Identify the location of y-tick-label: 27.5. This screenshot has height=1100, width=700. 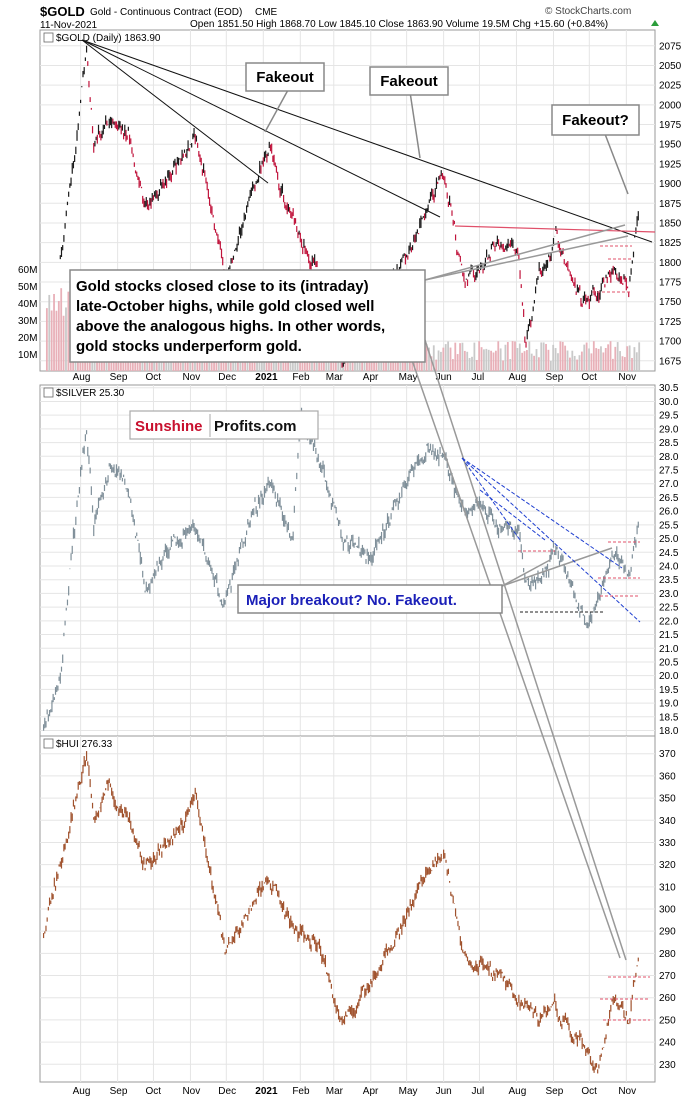
(669, 471).